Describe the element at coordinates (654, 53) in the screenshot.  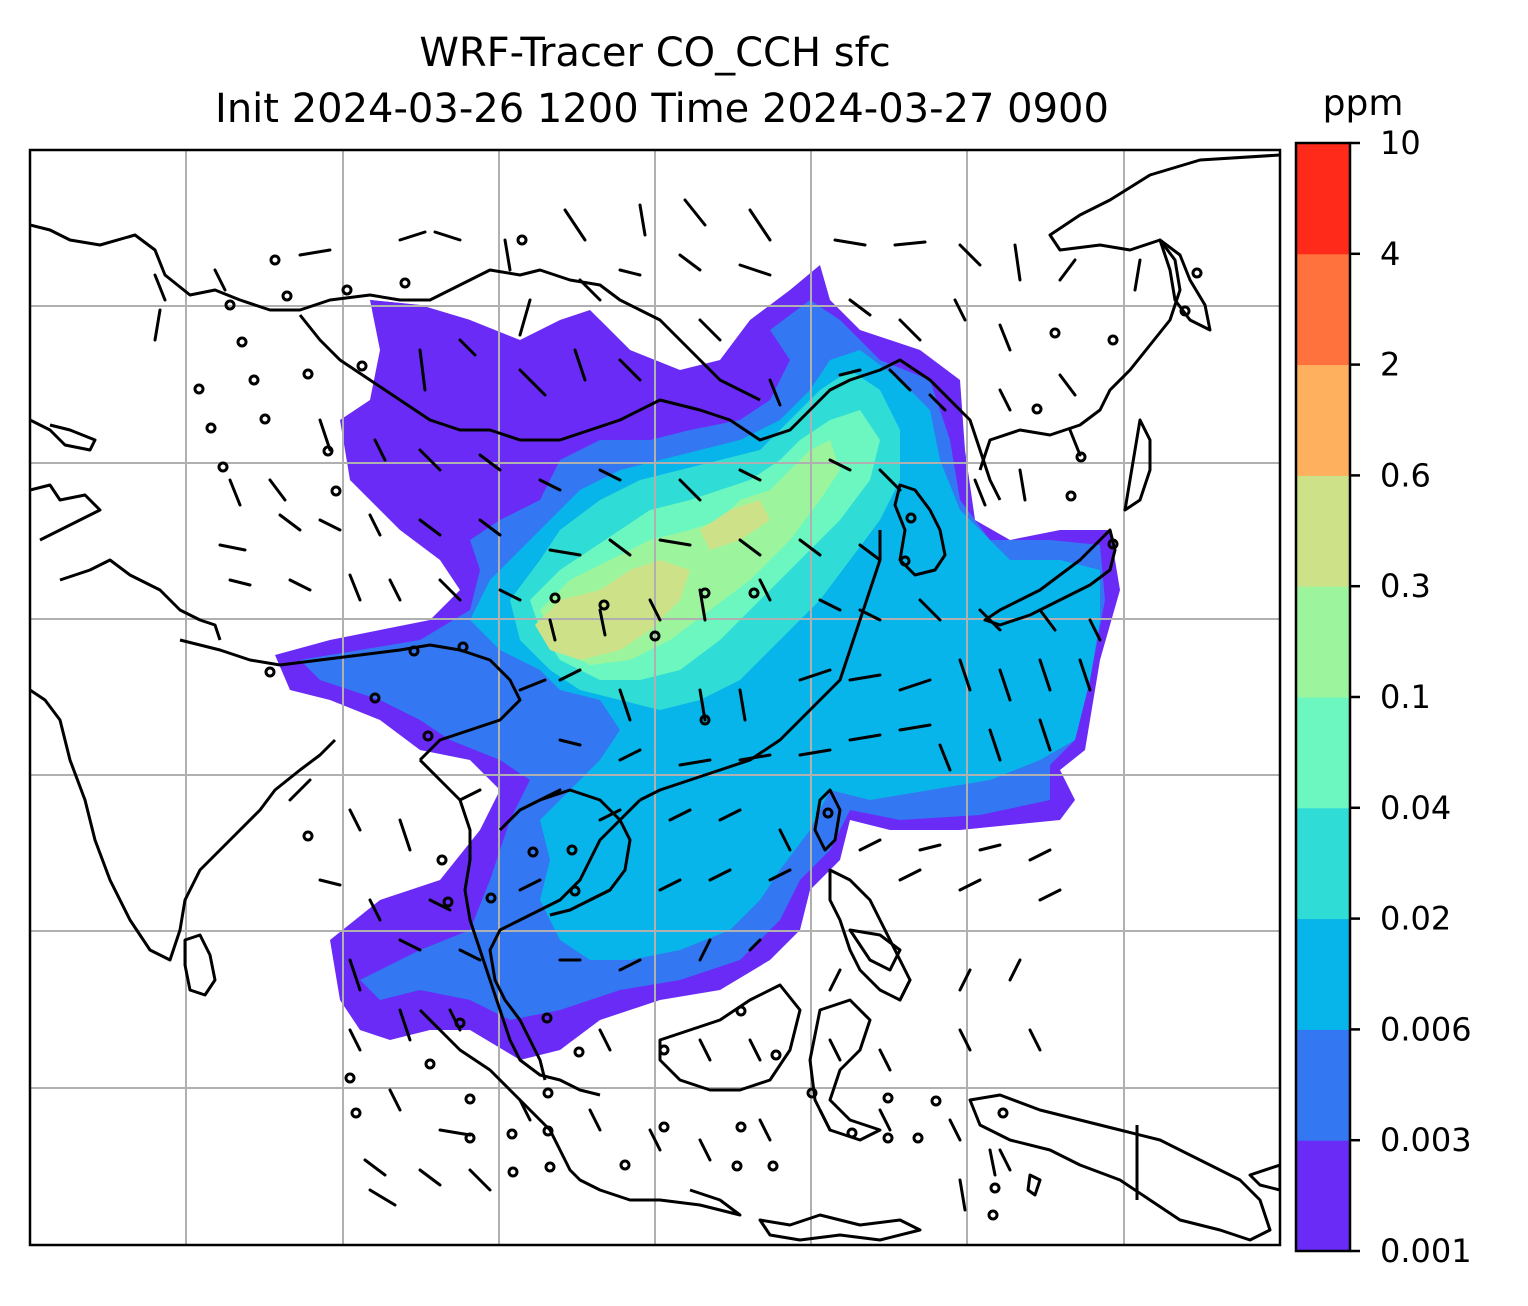
I see `title-line-1: WRF-Tracer CO_CCH sfc` at that location.